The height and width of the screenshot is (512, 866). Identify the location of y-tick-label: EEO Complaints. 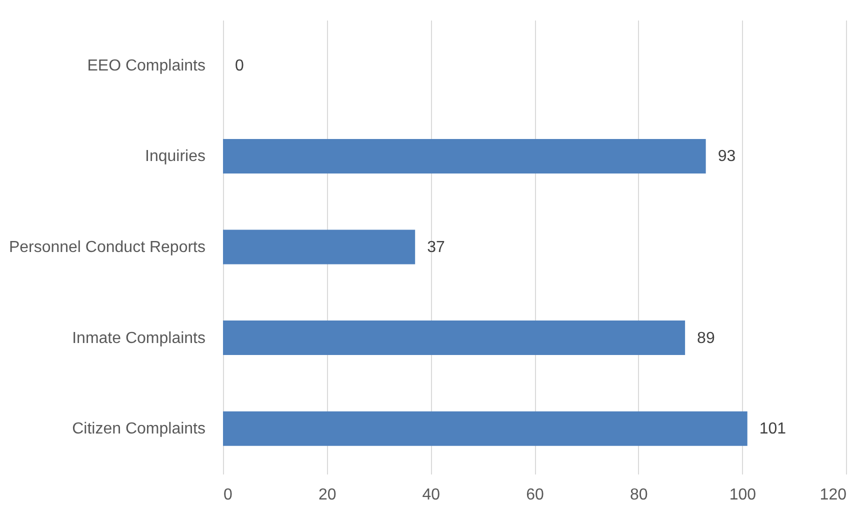
(146, 65).